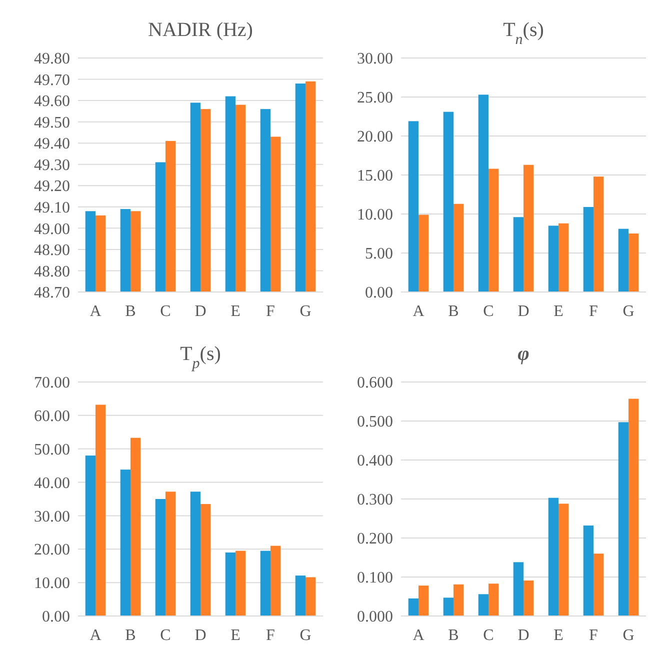 This screenshot has width=662, height=664. Describe the element at coordinates (375, 617) in the screenshot. I see `y-tick-label: 0.000` at that location.